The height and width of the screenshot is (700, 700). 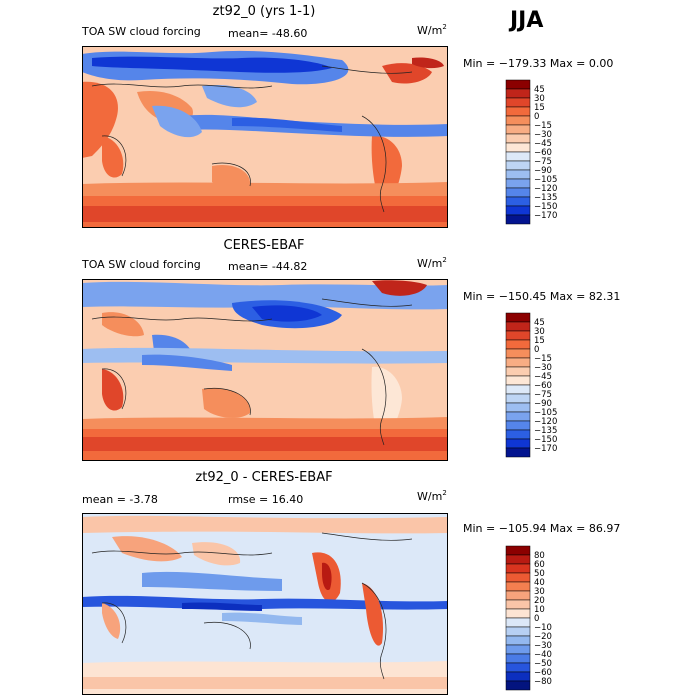 What do you see at coordinates (543, 637) in the screenshot?
I see `colorbar-tick-label: −20` at bounding box center [543, 637].